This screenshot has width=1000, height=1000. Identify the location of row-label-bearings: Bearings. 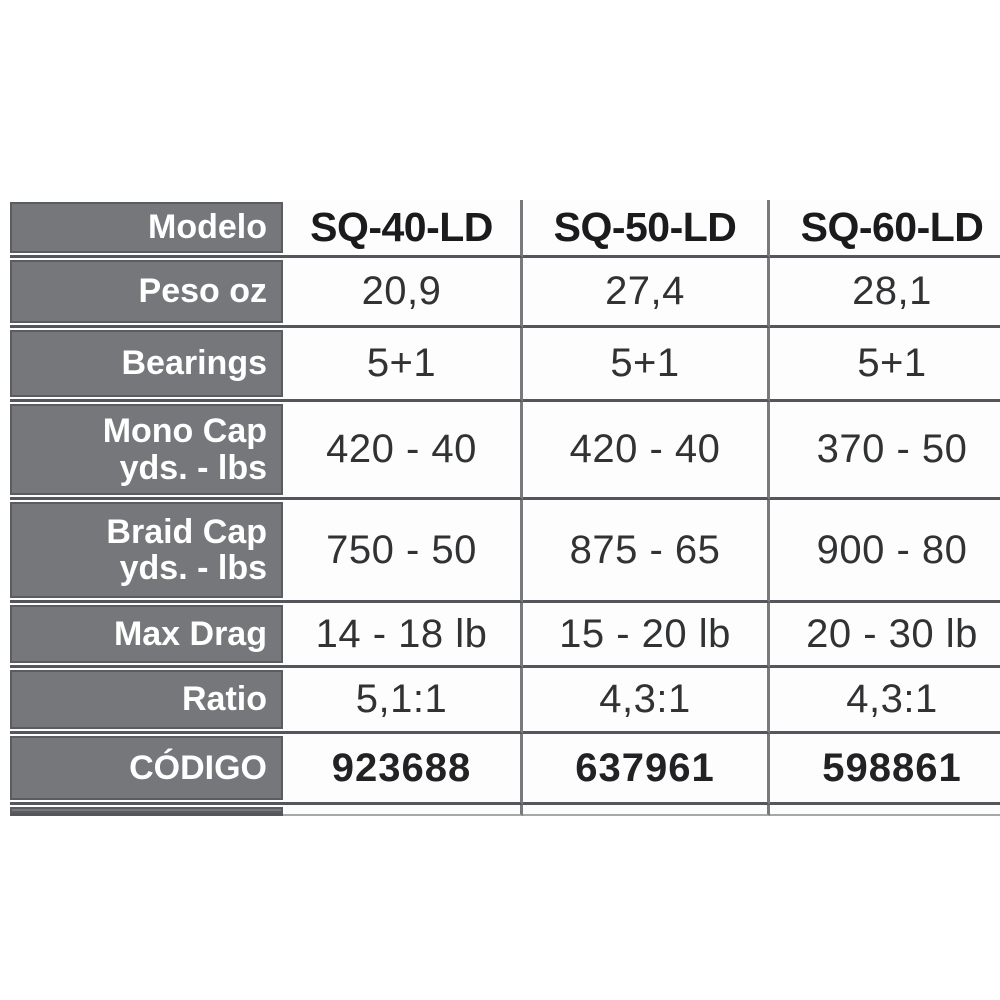
(146, 363).